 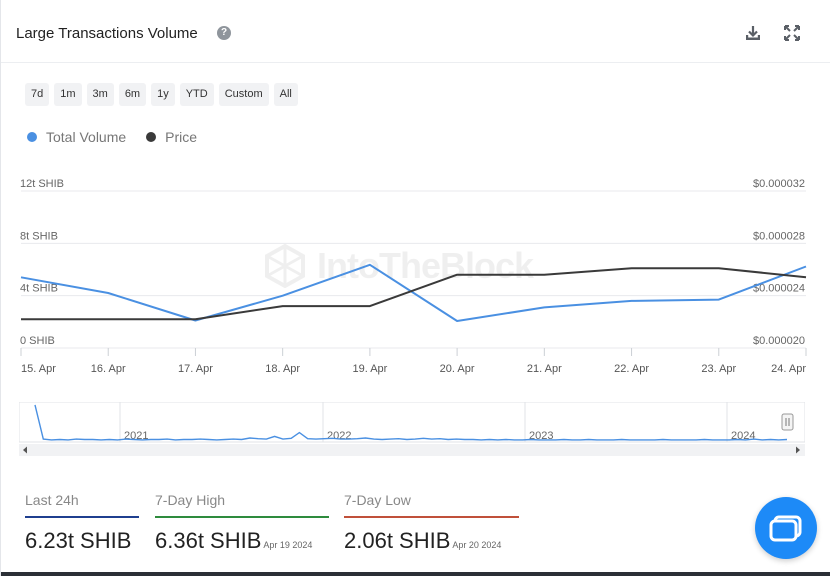 What do you see at coordinates (423, 540) in the screenshot?
I see `stat-value: 2.06t SHIB Apr 20 2024` at bounding box center [423, 540].